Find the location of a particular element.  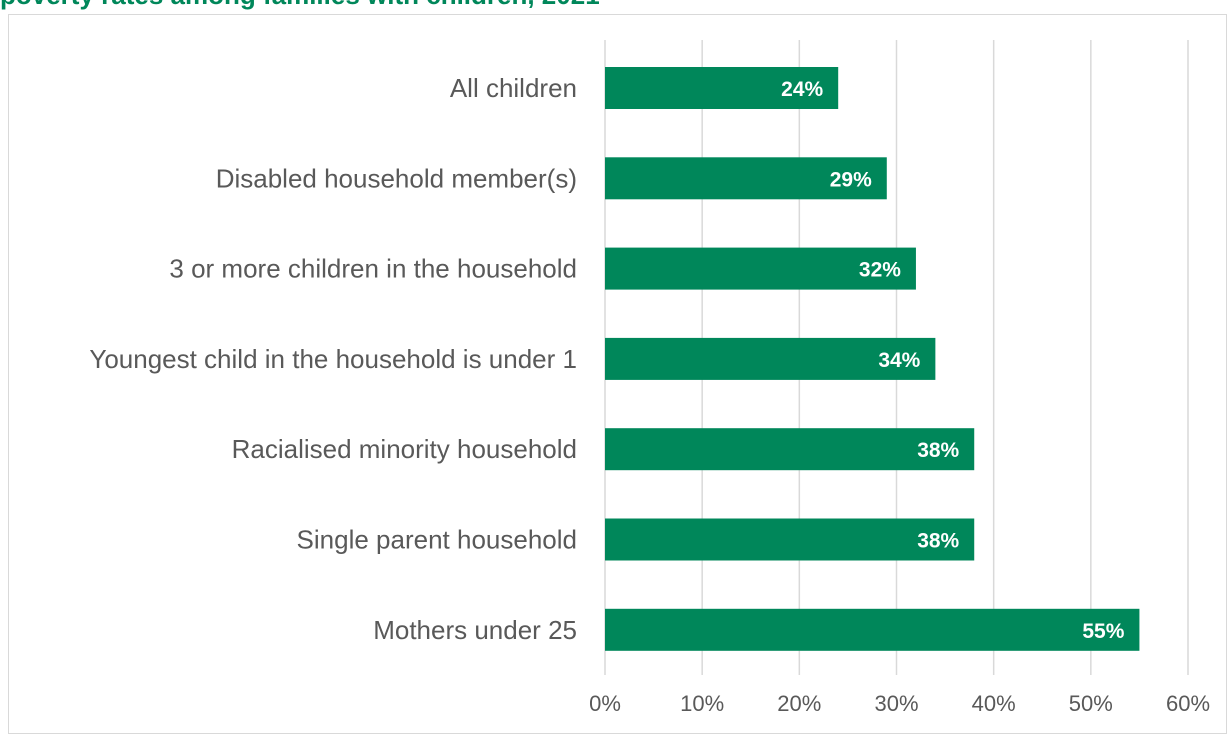

category-label: Mothers under 25 is located at coordinates (475, 630).